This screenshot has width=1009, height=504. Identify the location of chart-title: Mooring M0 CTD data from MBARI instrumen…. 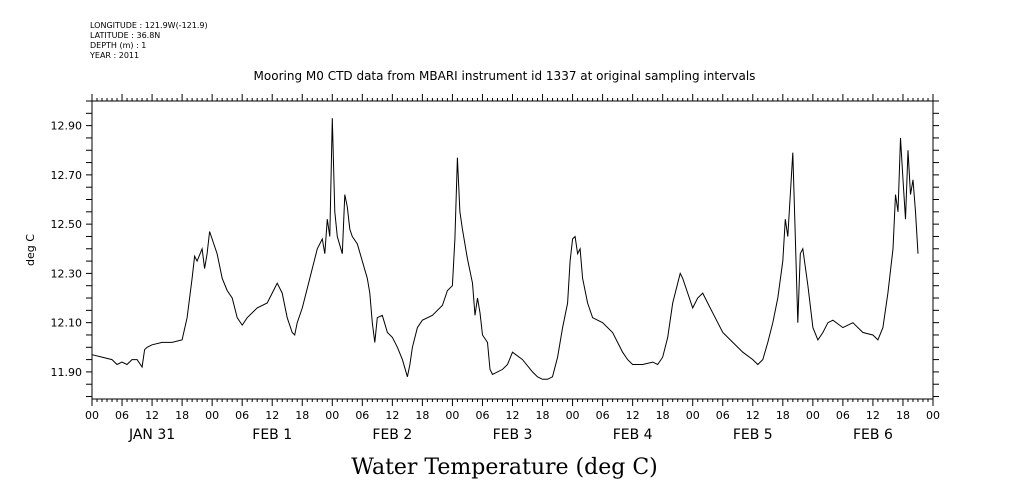
(504, 76).